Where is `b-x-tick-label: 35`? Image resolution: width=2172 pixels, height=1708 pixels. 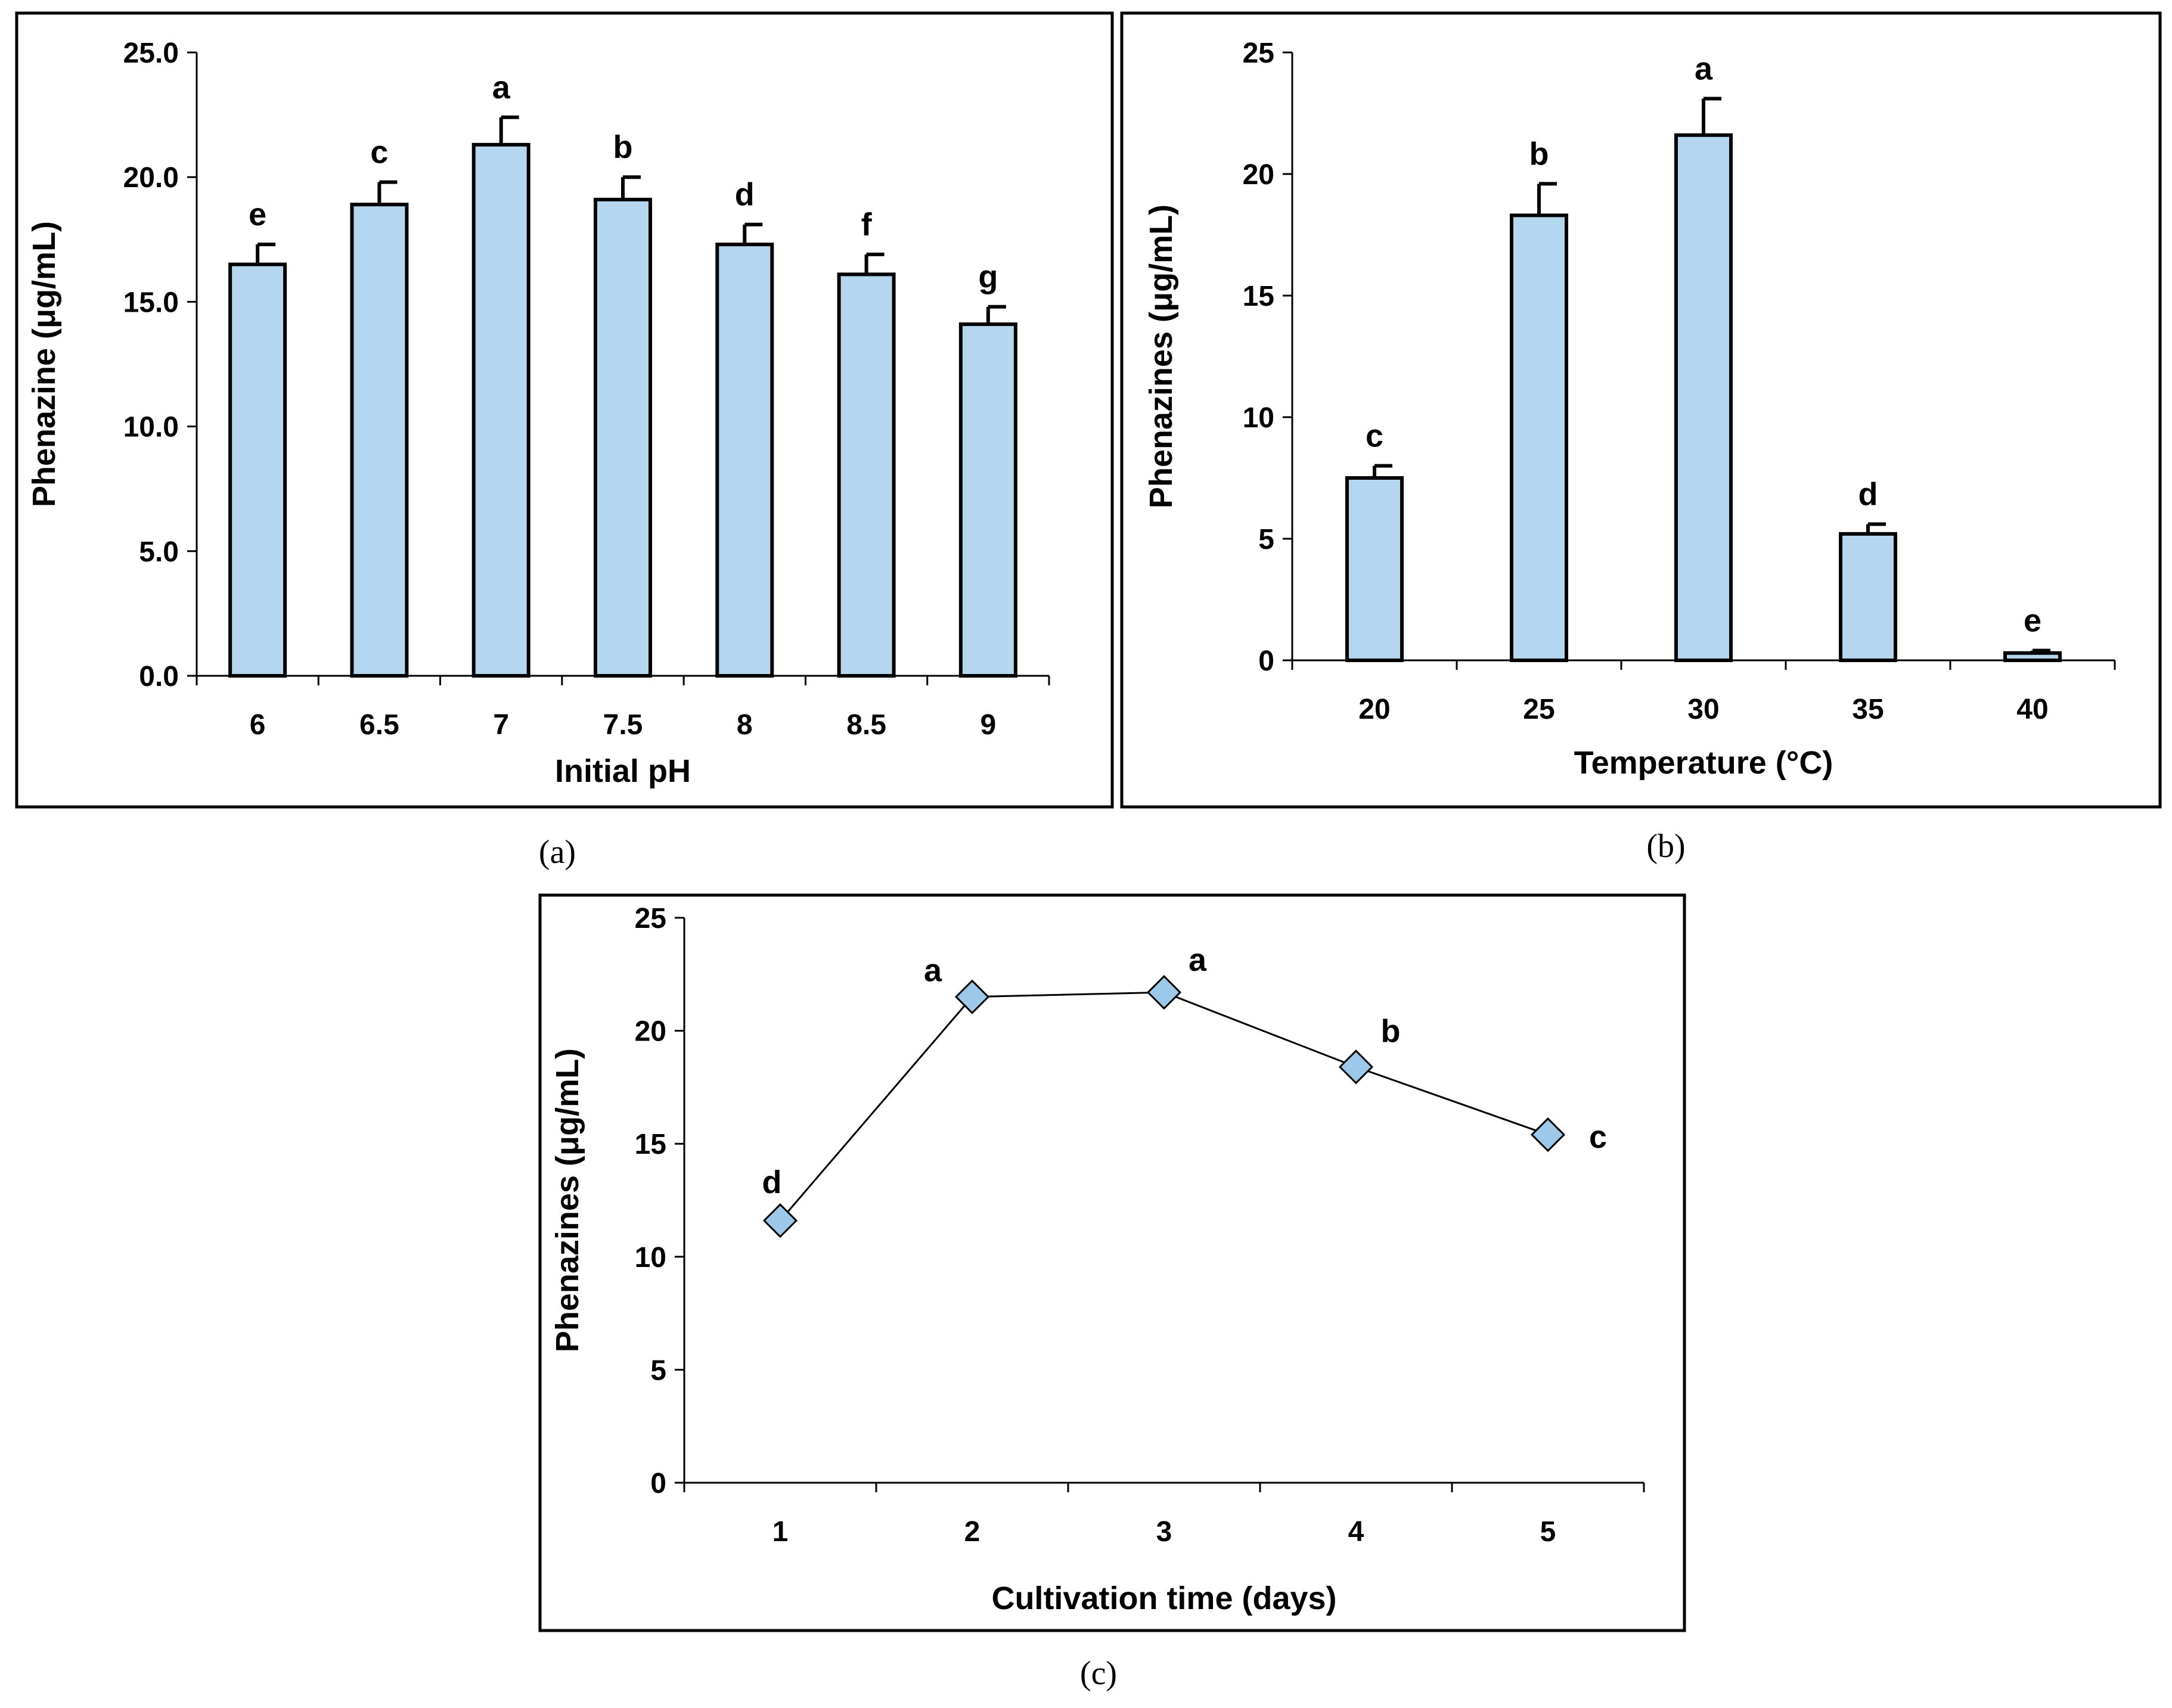 b-x-tick-label: 35 is located at coordinates (1868, 710).